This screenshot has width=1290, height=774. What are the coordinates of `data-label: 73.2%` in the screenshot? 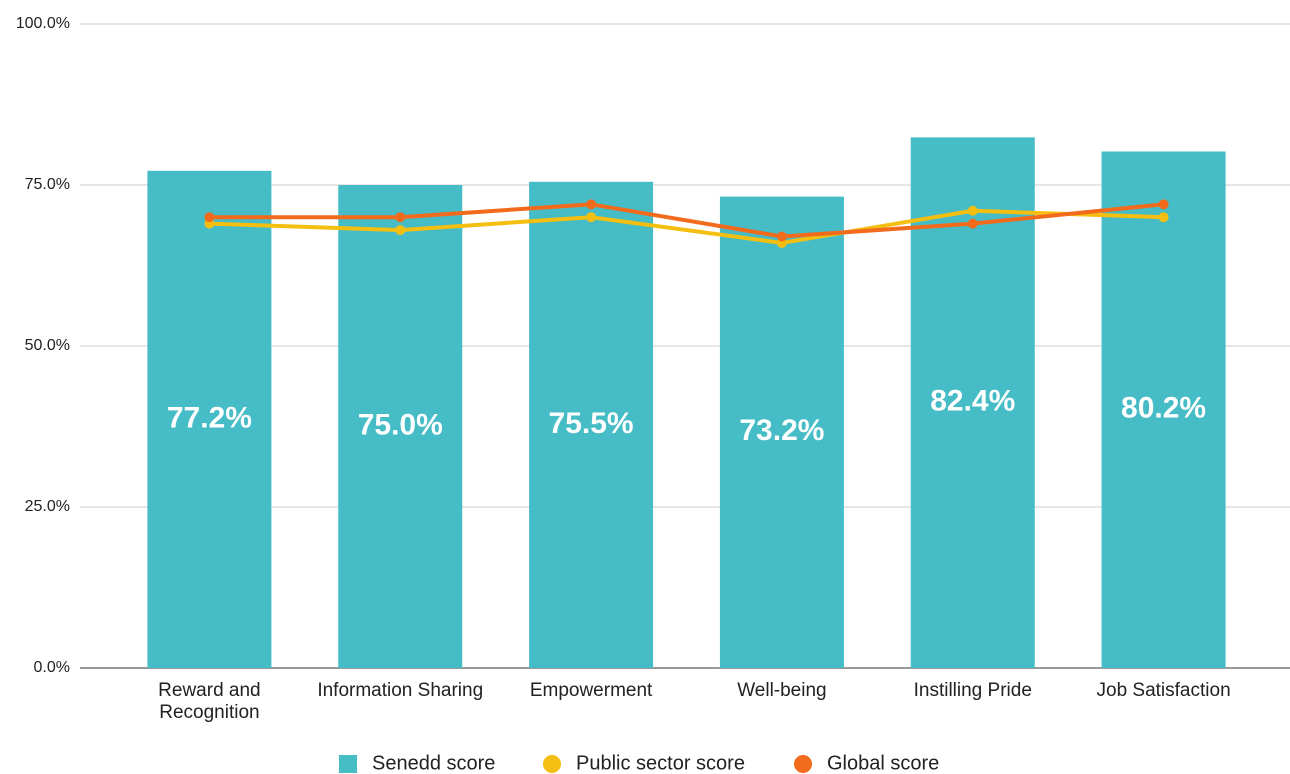 It's located at (781, 430).